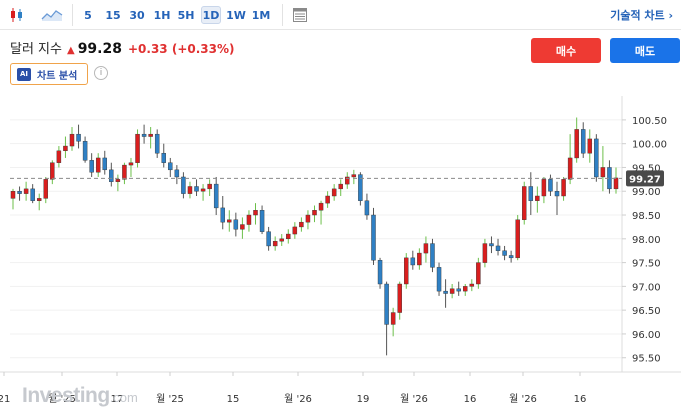  Describe the element at coordinates (211, 15) in the screenshot. I see `timeframe-1d: 1D` at that location.